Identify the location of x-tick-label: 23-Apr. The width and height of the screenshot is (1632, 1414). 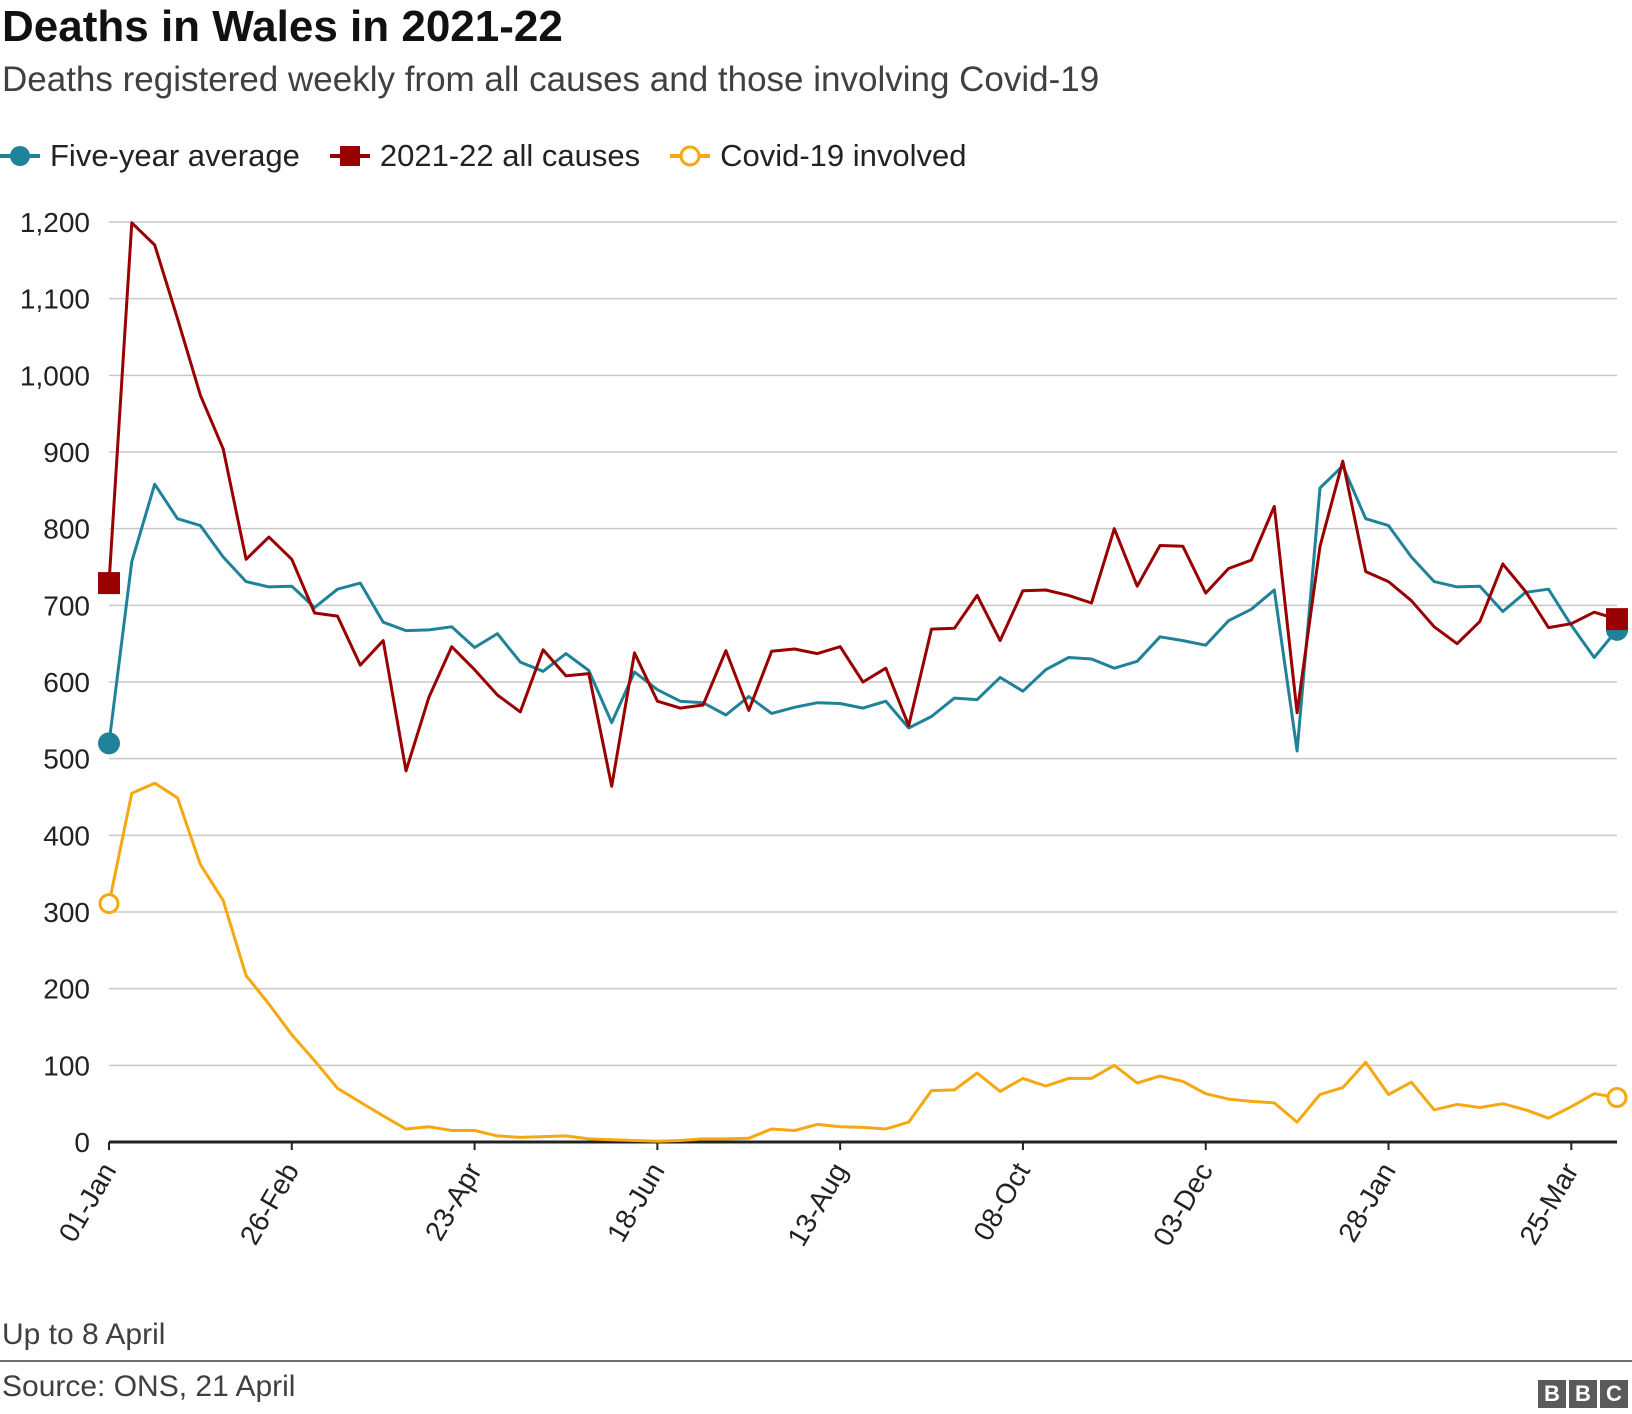
(453, 1202).